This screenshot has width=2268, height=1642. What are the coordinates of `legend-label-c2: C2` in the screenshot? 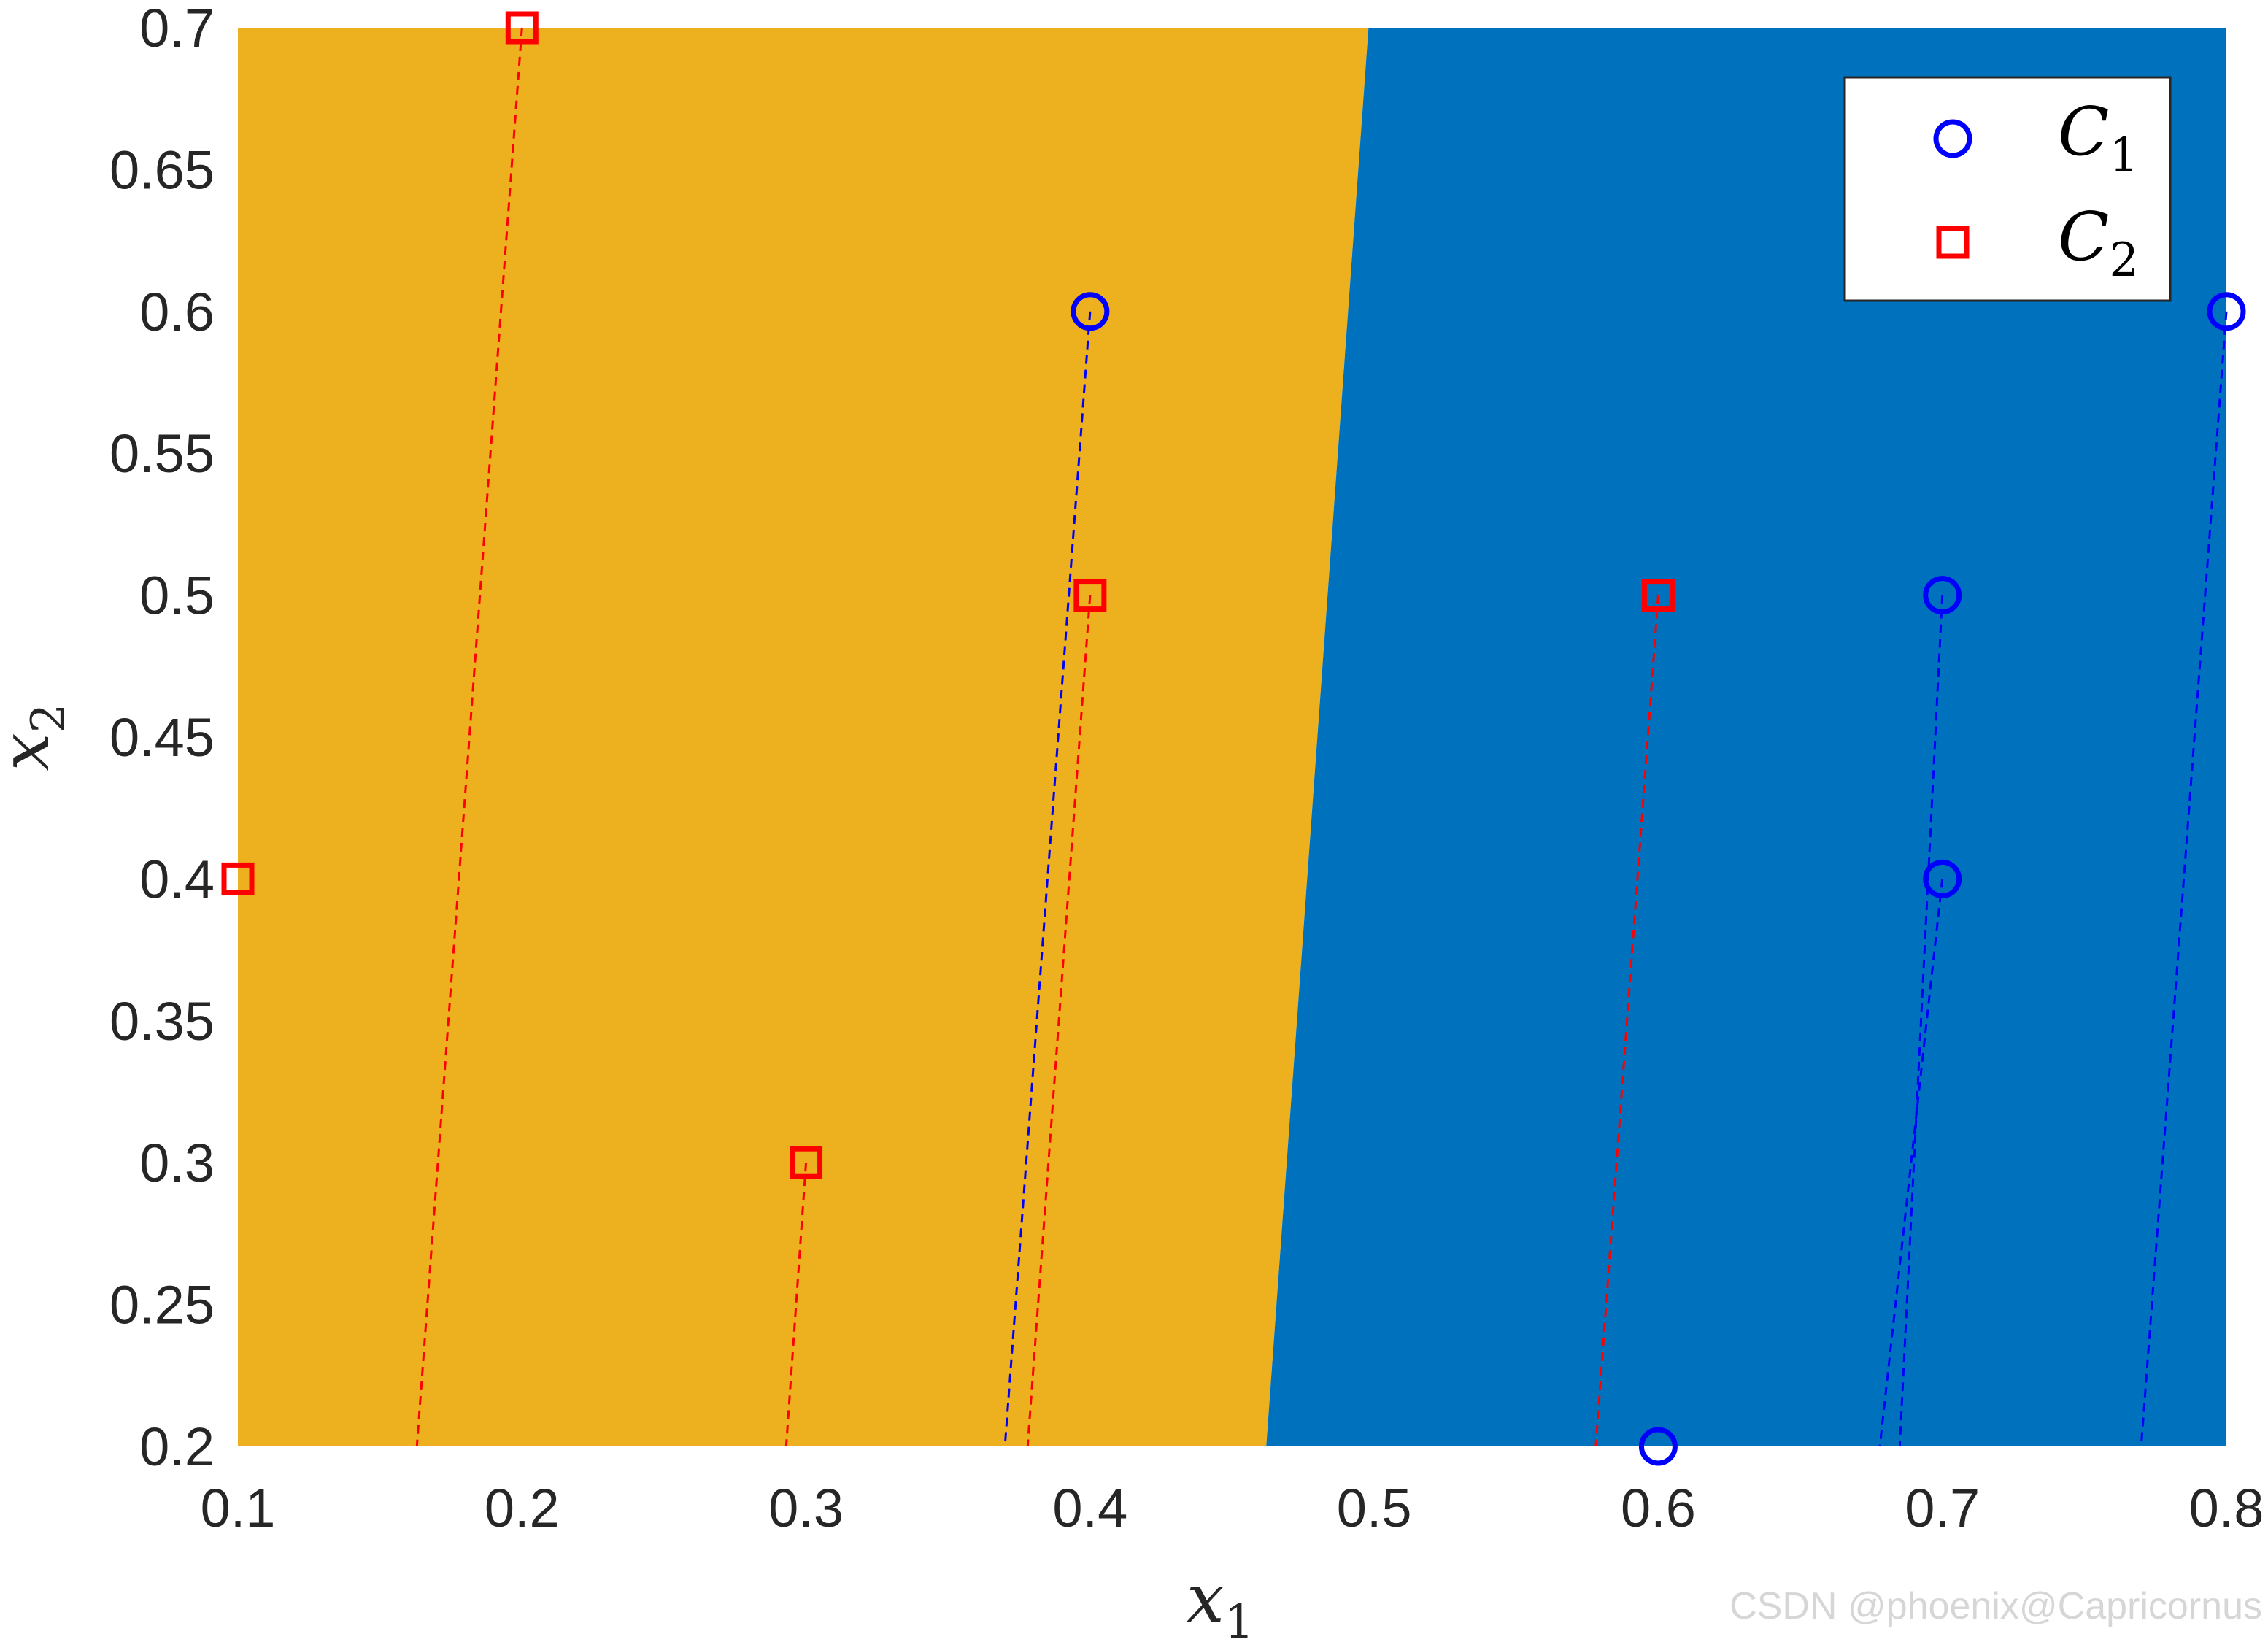 It's located at (2099, 243).